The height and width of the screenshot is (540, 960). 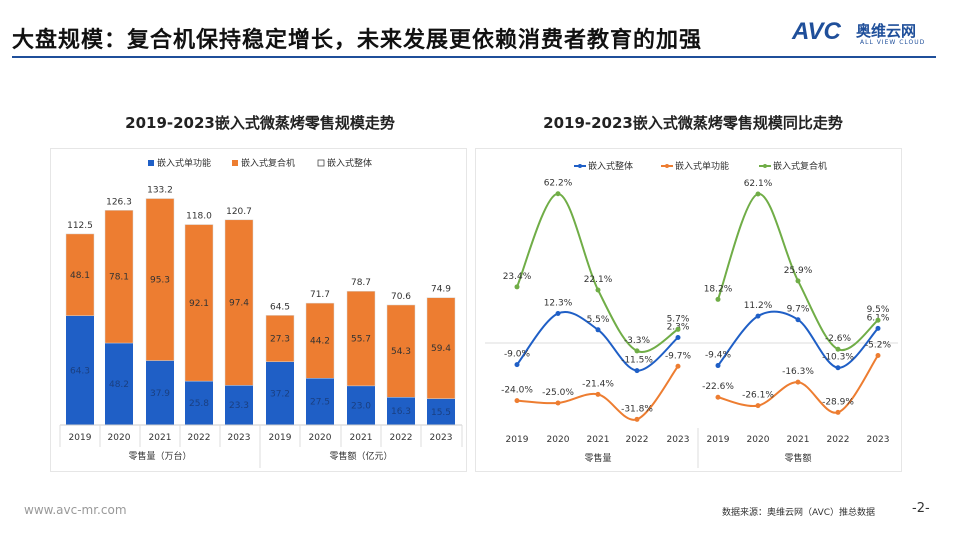 I want to click on line-data-label: 11.2%, so click(x=758, y=306).